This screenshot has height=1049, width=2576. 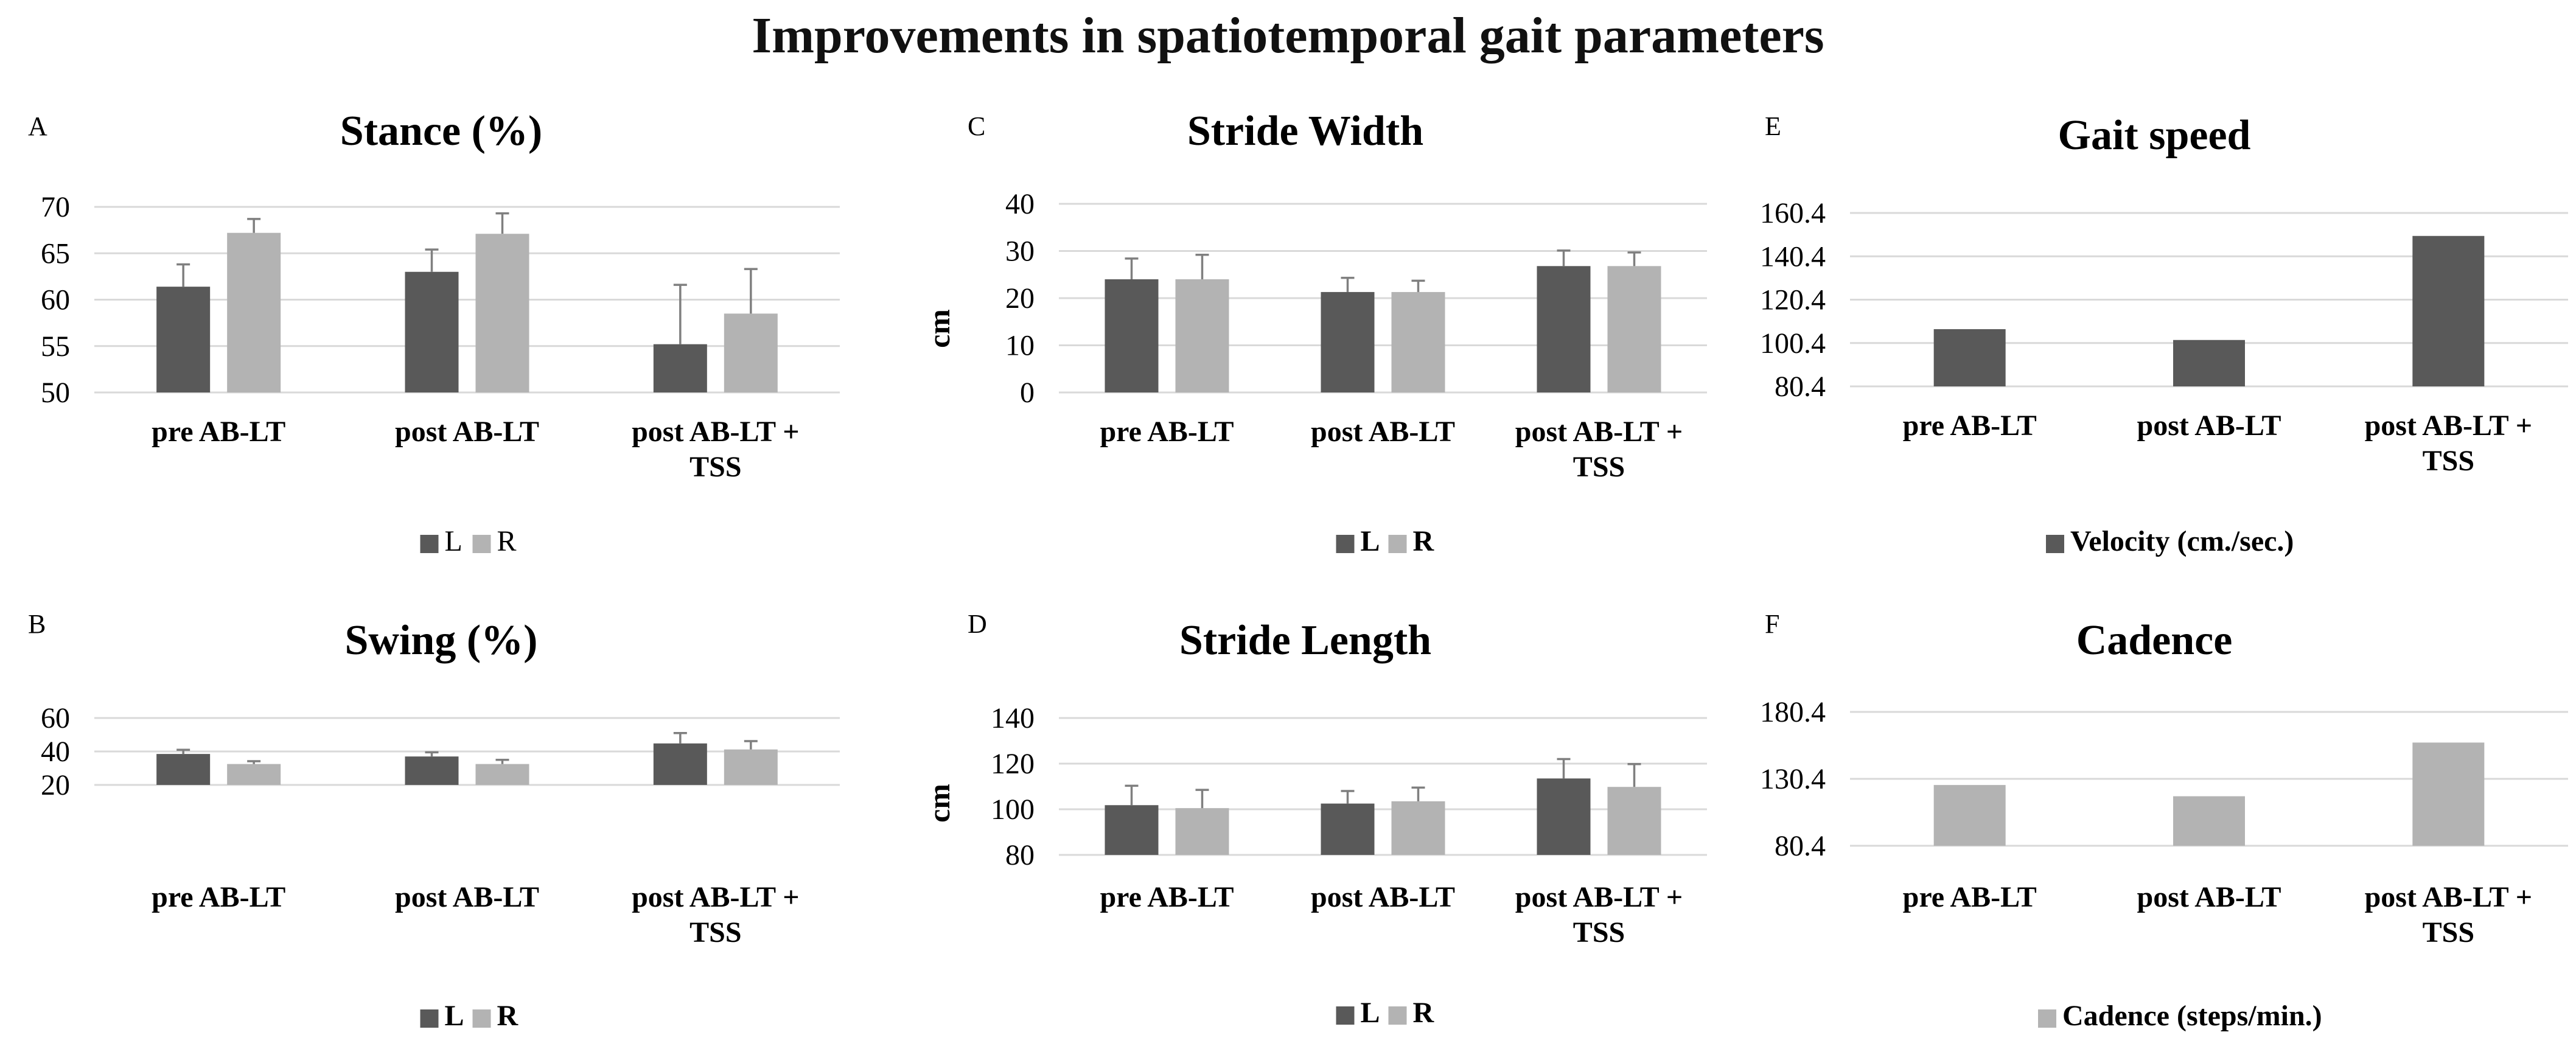 What do you see at coordinates (441, 640) in the screenshot?
I see `chart-title: Swing (%)` at bounding box center [441, 640].